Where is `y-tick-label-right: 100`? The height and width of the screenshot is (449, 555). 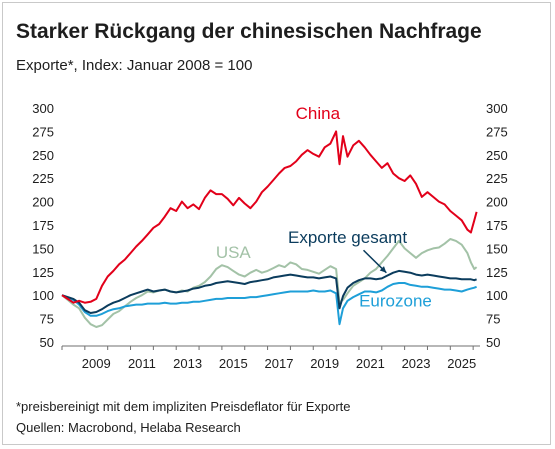
y-tick-label-right: 100 is located at coordinates (497, 295).